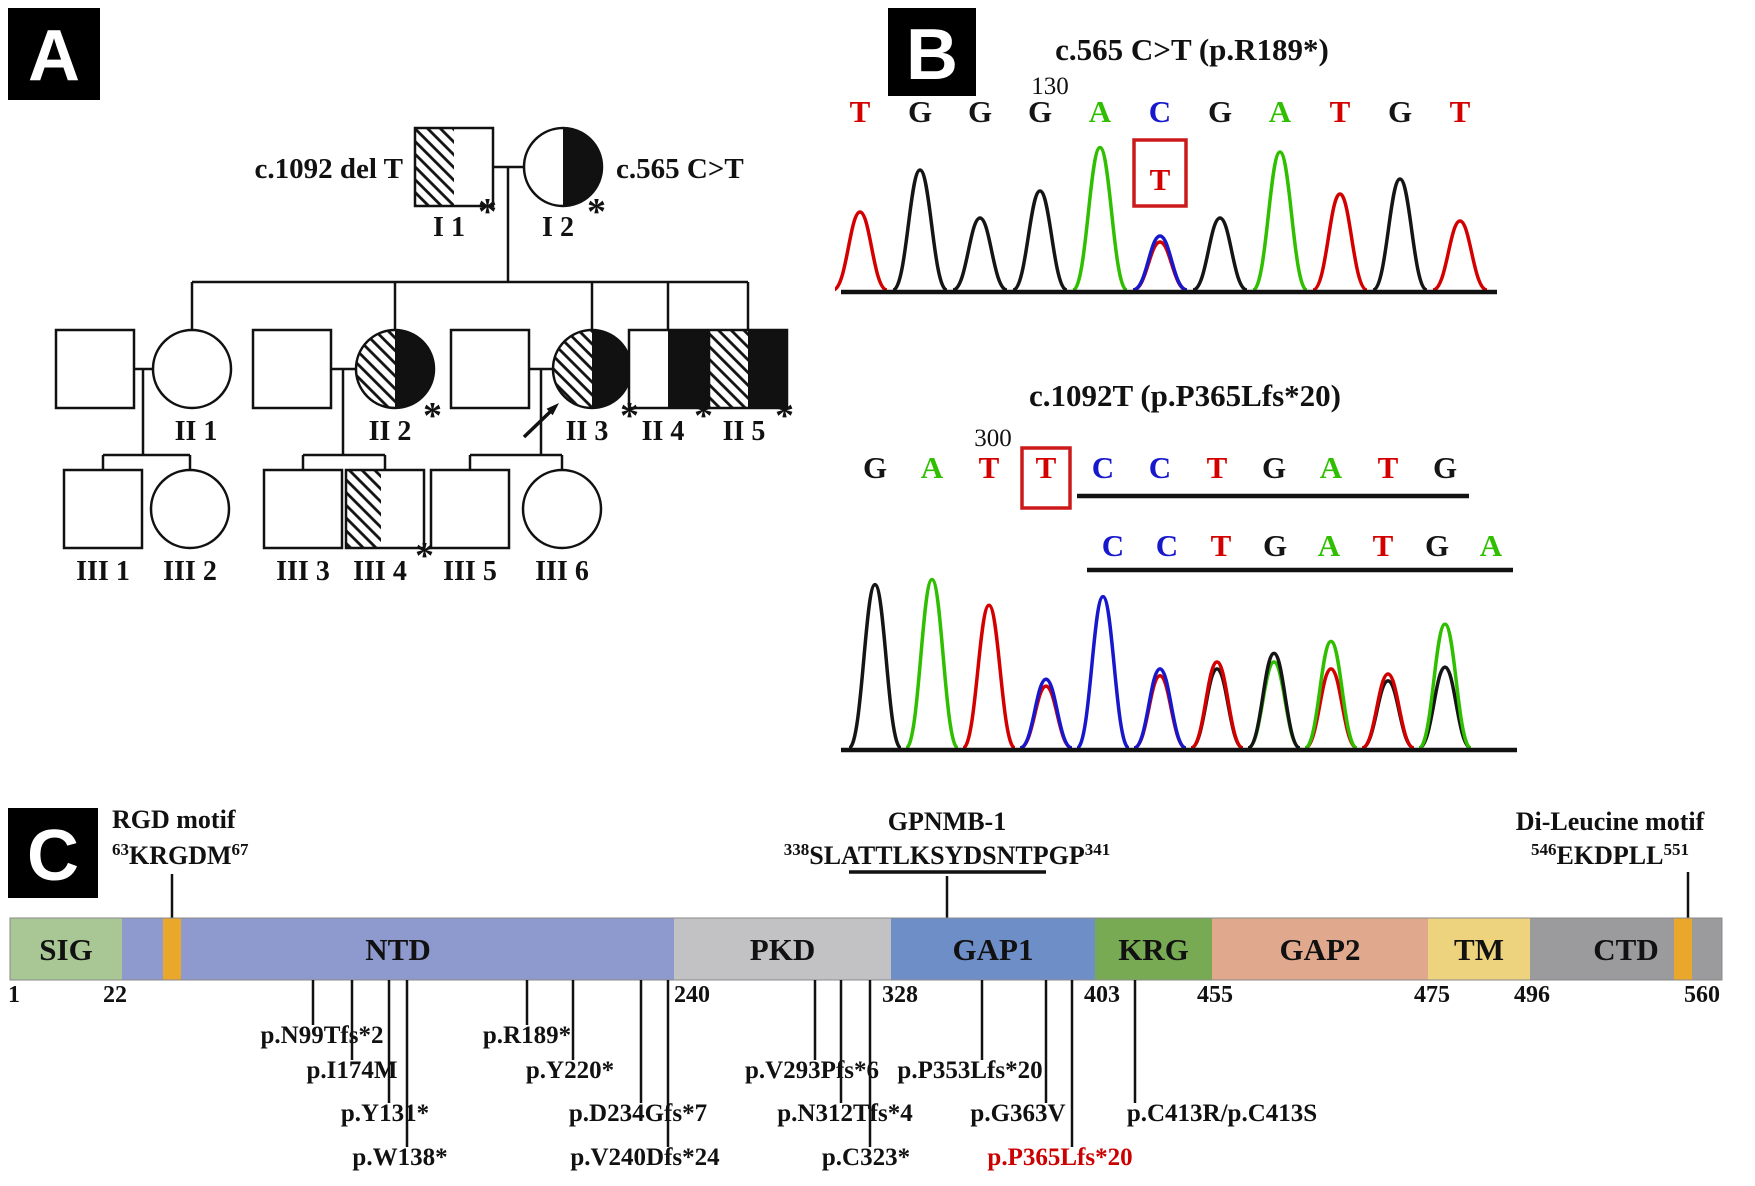 The height and width of the screenshot is (1186, 1755). What do you see at coordinates (1610, 821) in the screenshot?
I see `dileucine-title: Di-Leucine motif` at bounding box center [1610, 821].